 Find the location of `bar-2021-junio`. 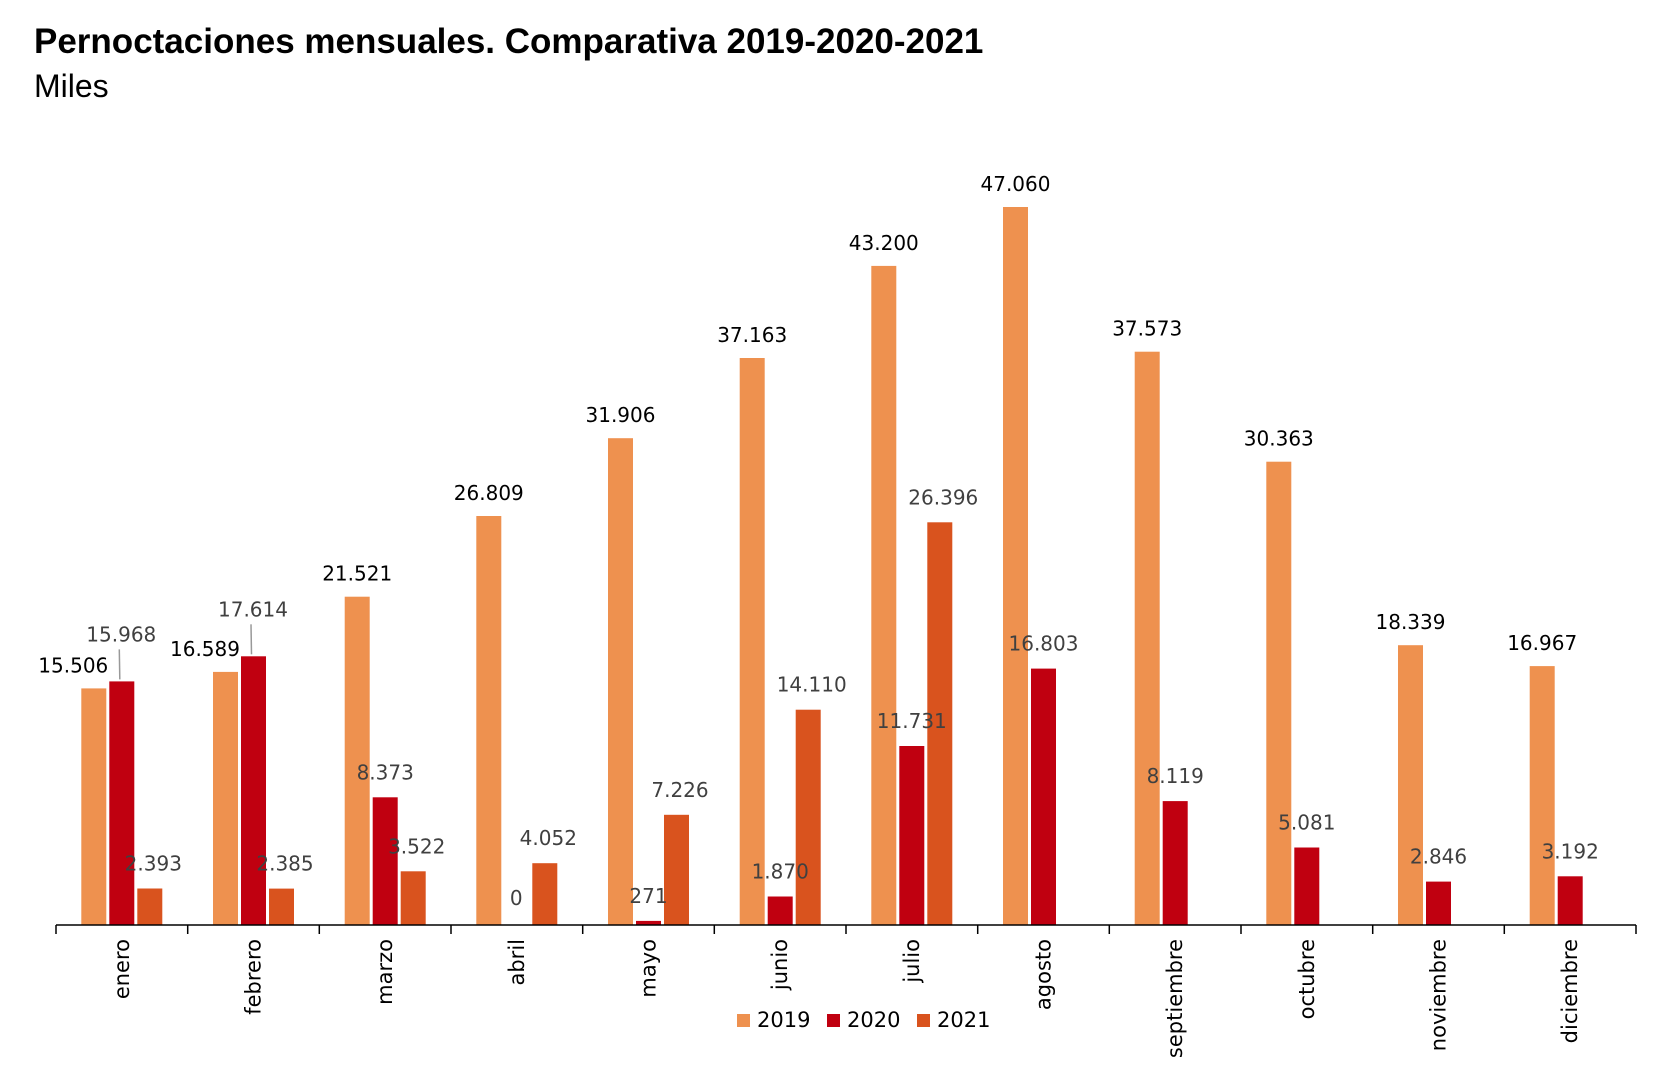

bar-2021-junio is located at coordinates (808, 817).